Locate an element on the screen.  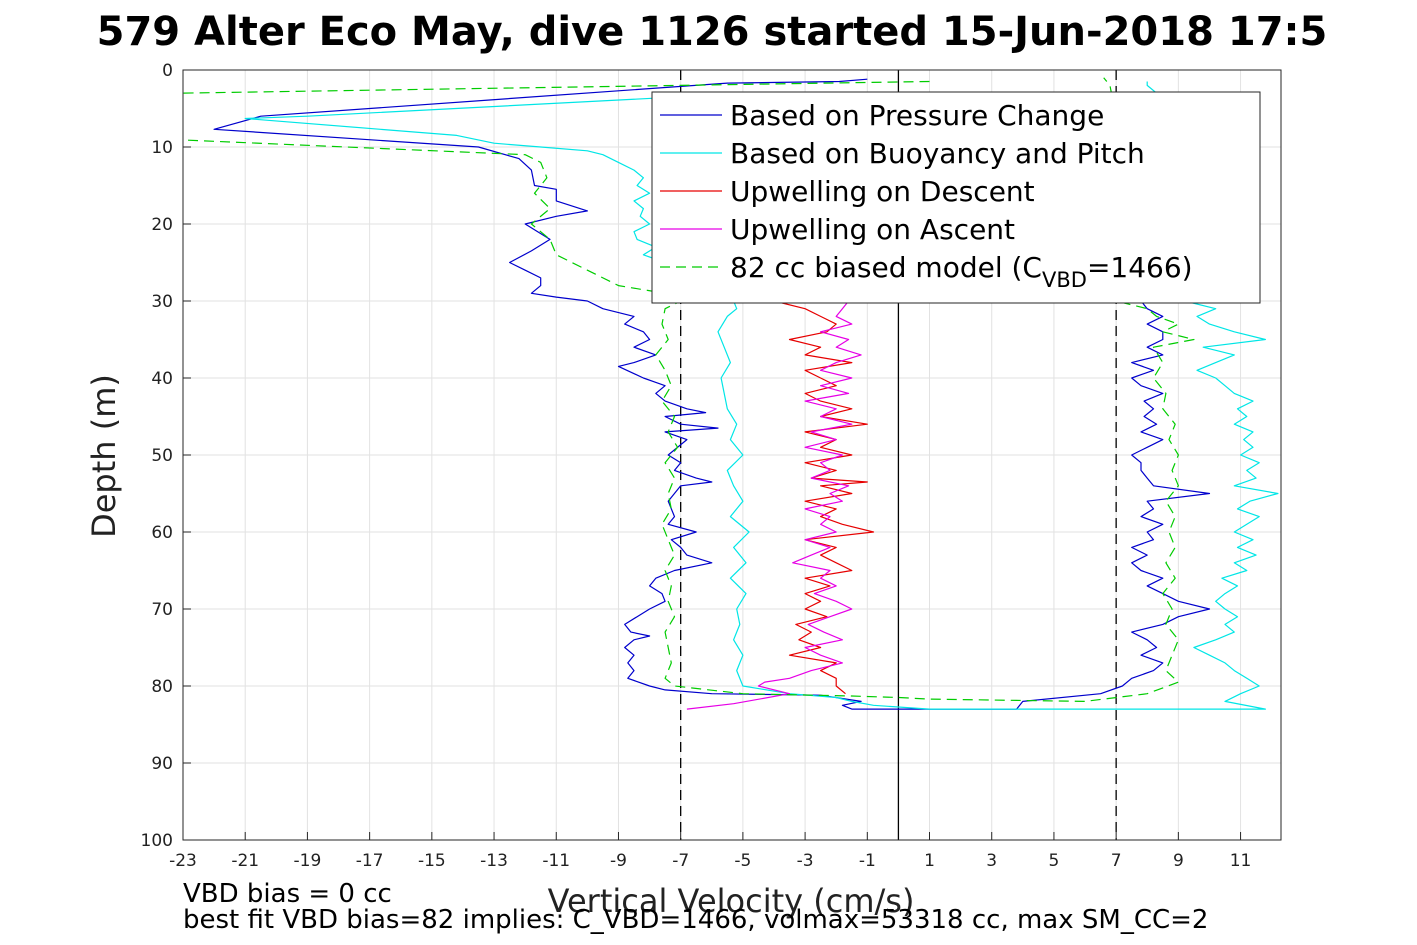
x-tick-label: -7 is located at coordinates (680, 861).